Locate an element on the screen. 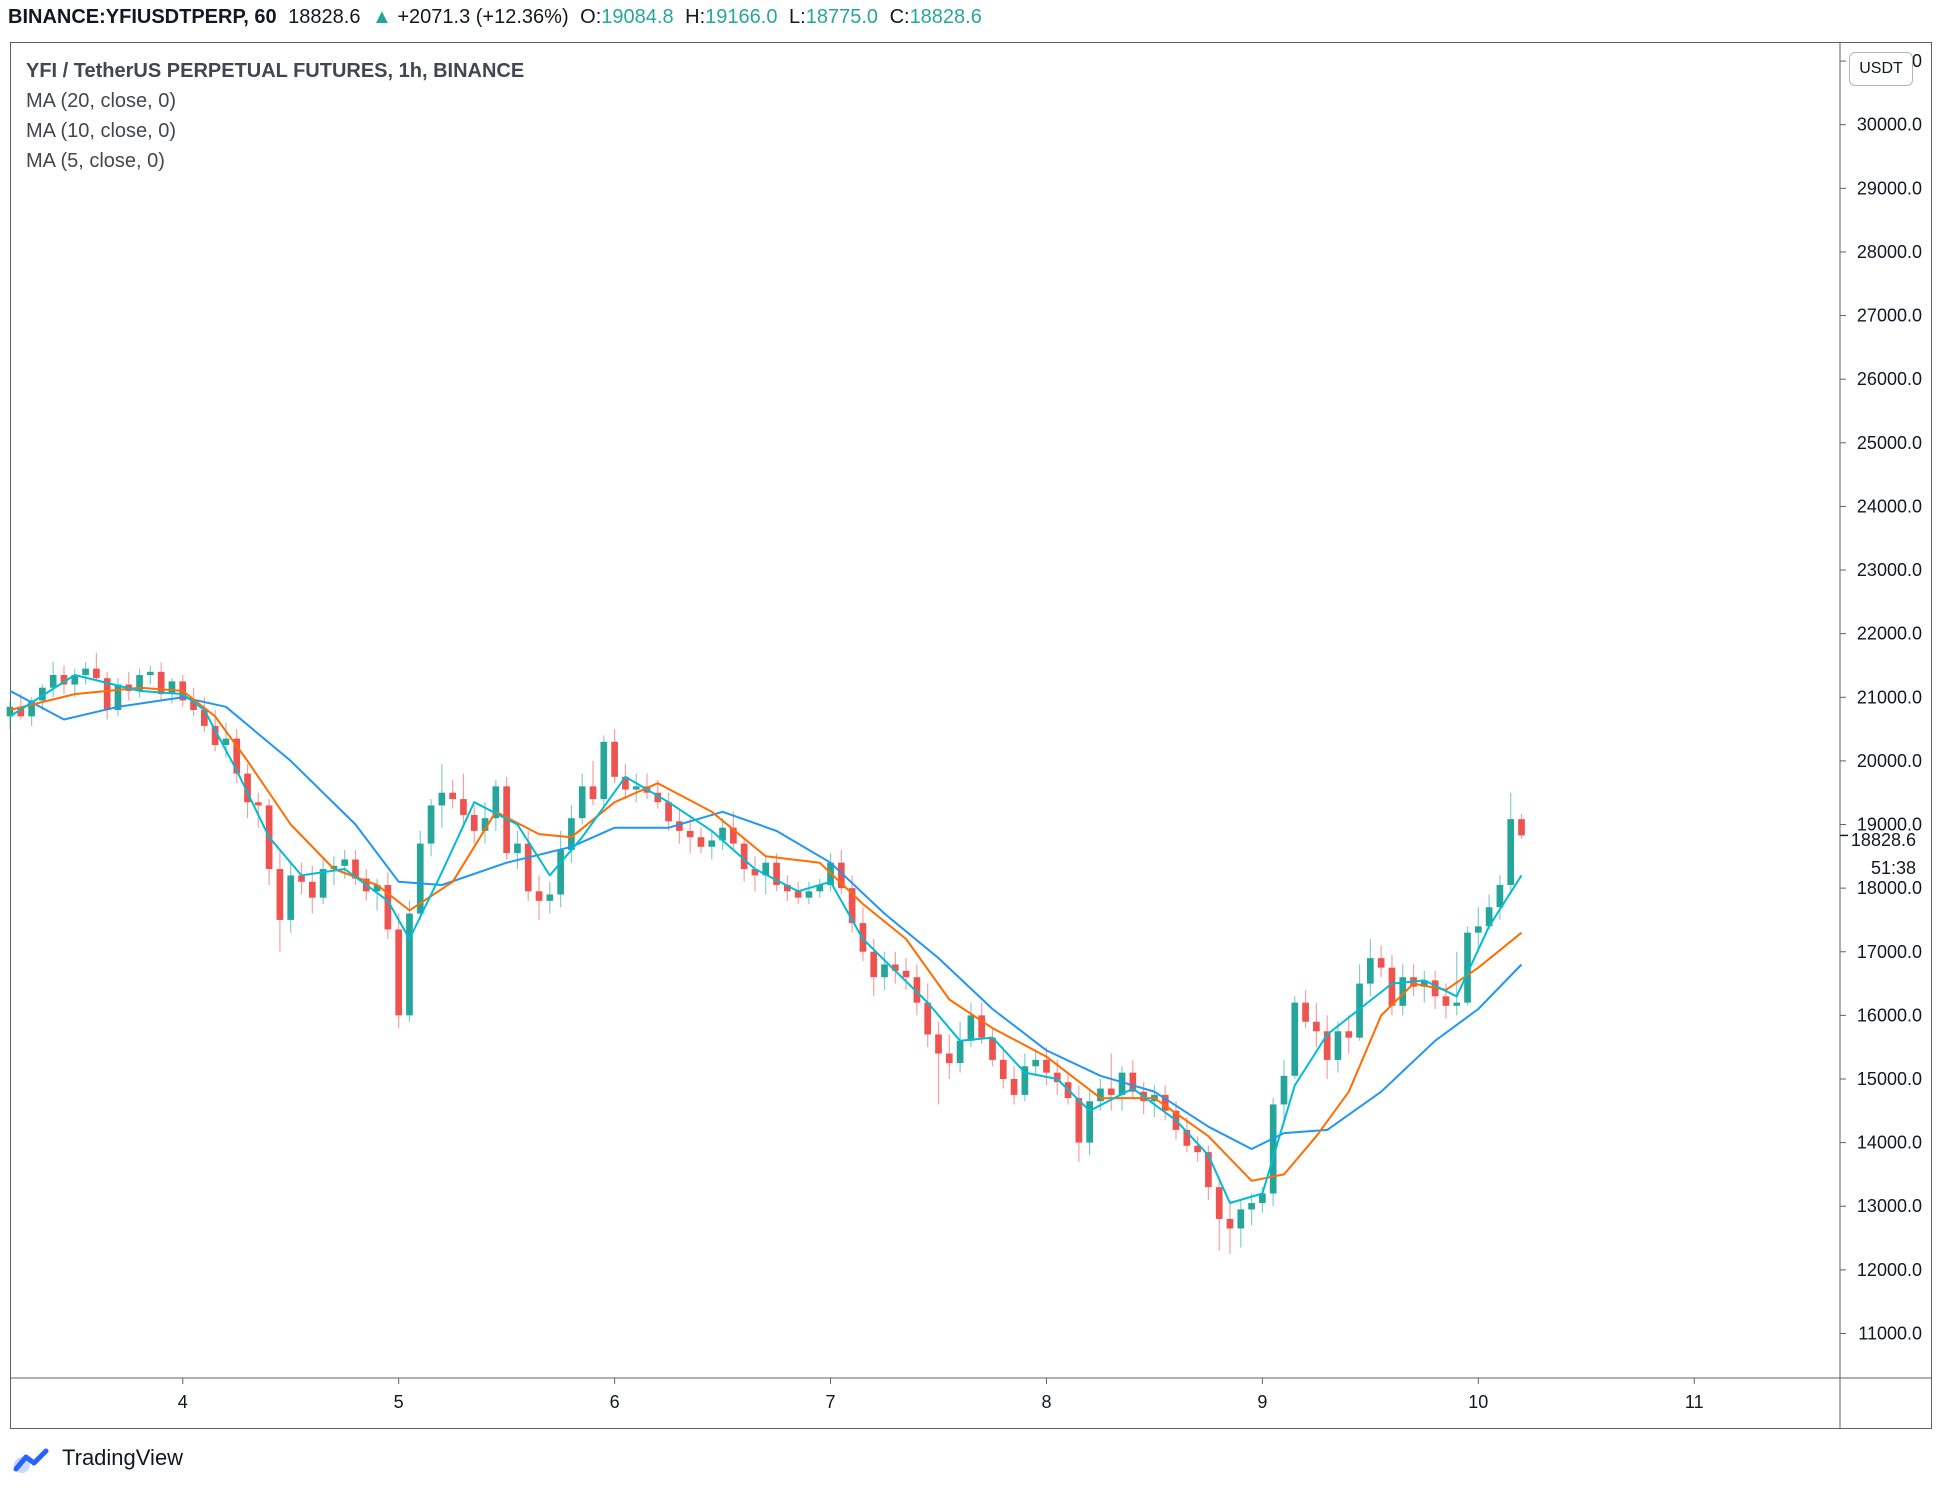 This screenshot has height=1490, width=1942. symbol-label: BINANCE:YFIUSDTPERP, 60 is located at coordinates (142, 17).